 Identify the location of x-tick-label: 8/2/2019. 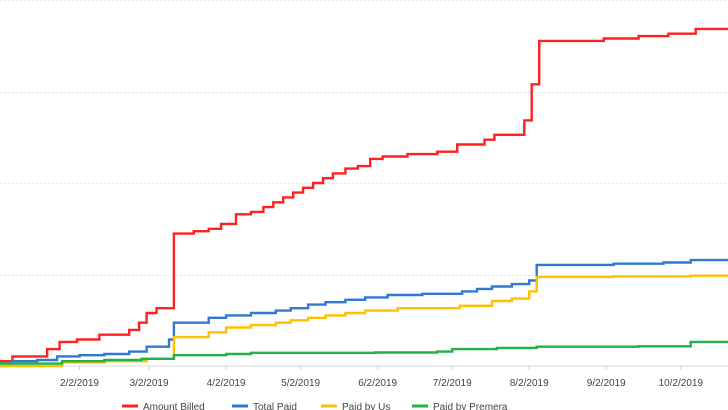
(529, 383).